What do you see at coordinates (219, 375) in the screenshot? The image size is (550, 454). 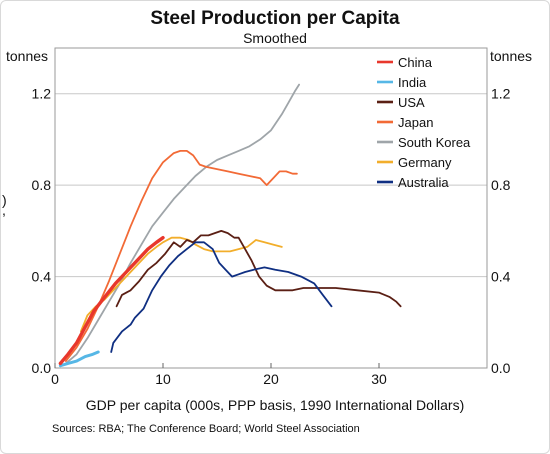 I see `x-ticks: 0 10 20 30` at bounding box center [219, 375].